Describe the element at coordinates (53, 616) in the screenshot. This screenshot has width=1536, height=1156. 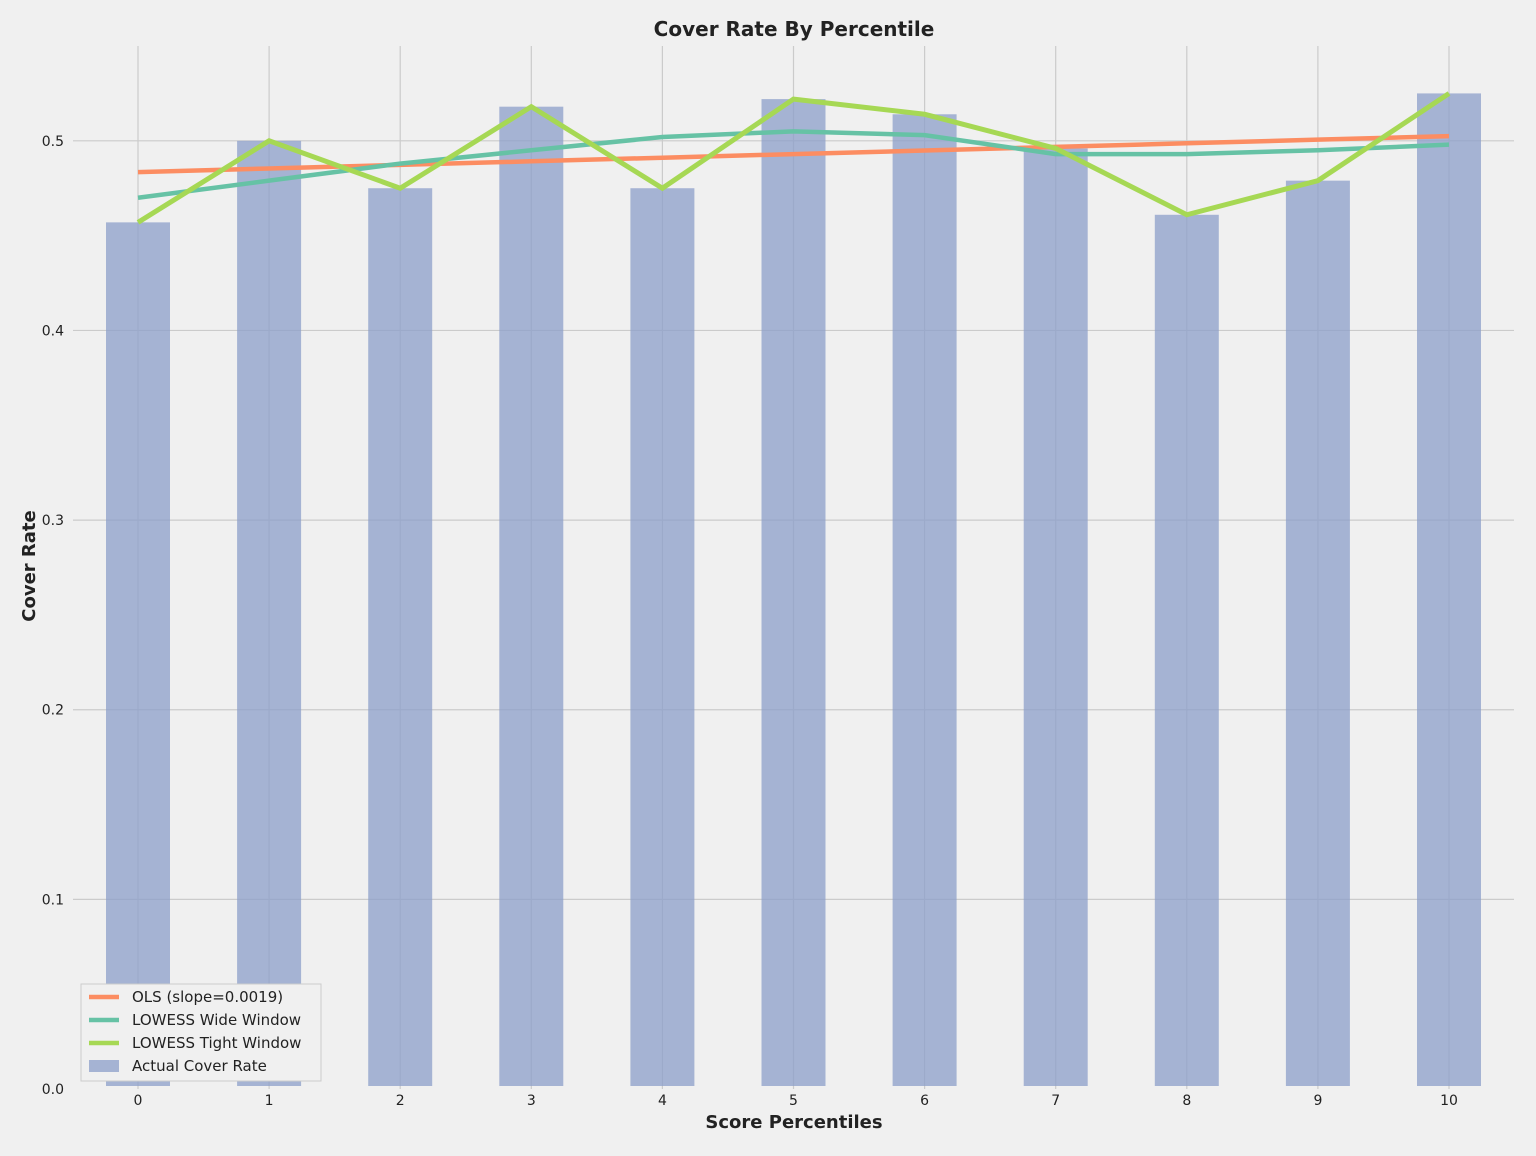
I see `y-ticks: 0.0 0.1 0.2 0.3 0.4 0.5` at that location.